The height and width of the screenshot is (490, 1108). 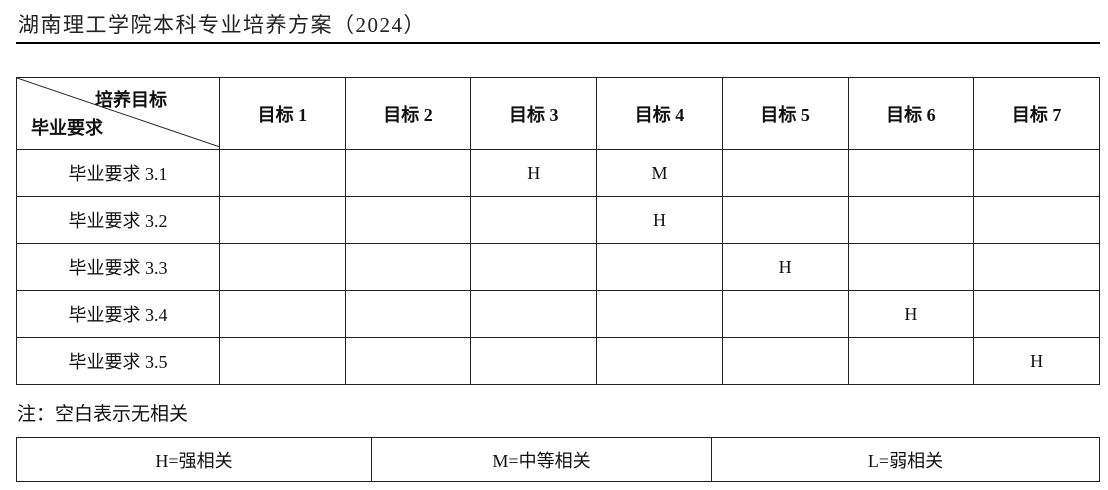 I want to click on table-row: 毕业要求 3.3 H, so click(x=558, y=267).